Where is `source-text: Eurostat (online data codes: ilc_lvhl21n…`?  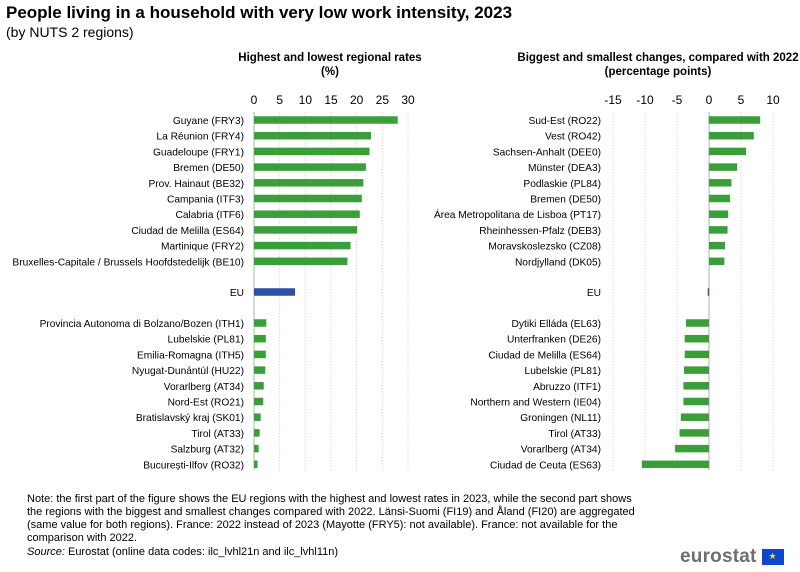
source-text: Eurostat (online data codes: ilc_lvhl21n… is located at coordinates (201, 552).